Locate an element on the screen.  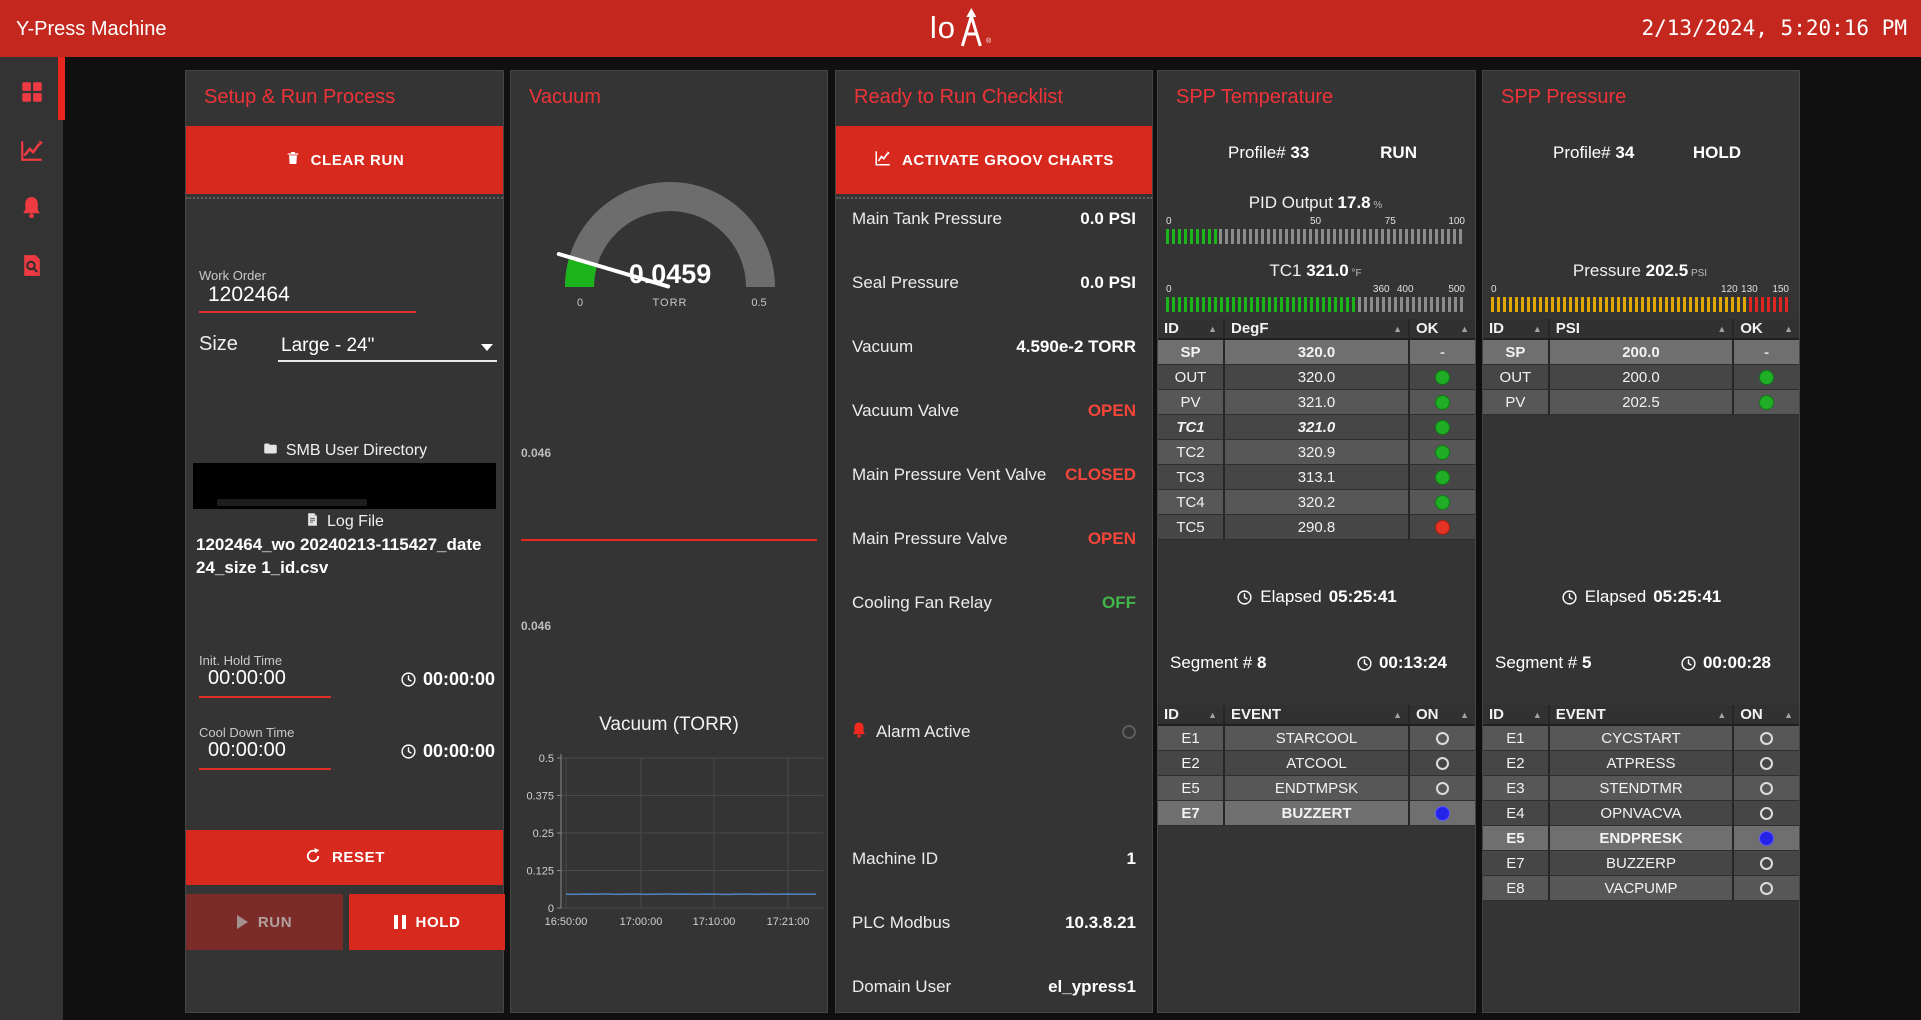
checklist-value: OPEN is located at coordinates (1111, 410).